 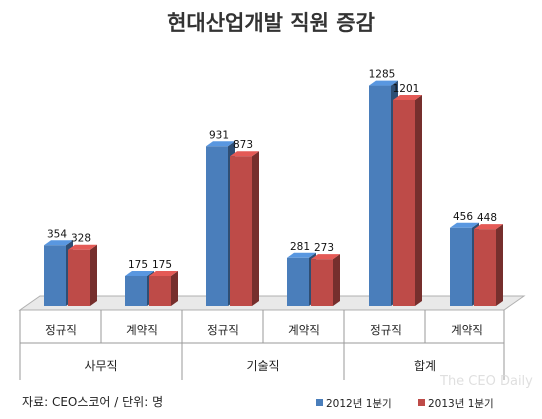 What do you see at coordinates (406, 89) in the screenshot?
I see `value-label: 1201` at bounding box center [406, 89].